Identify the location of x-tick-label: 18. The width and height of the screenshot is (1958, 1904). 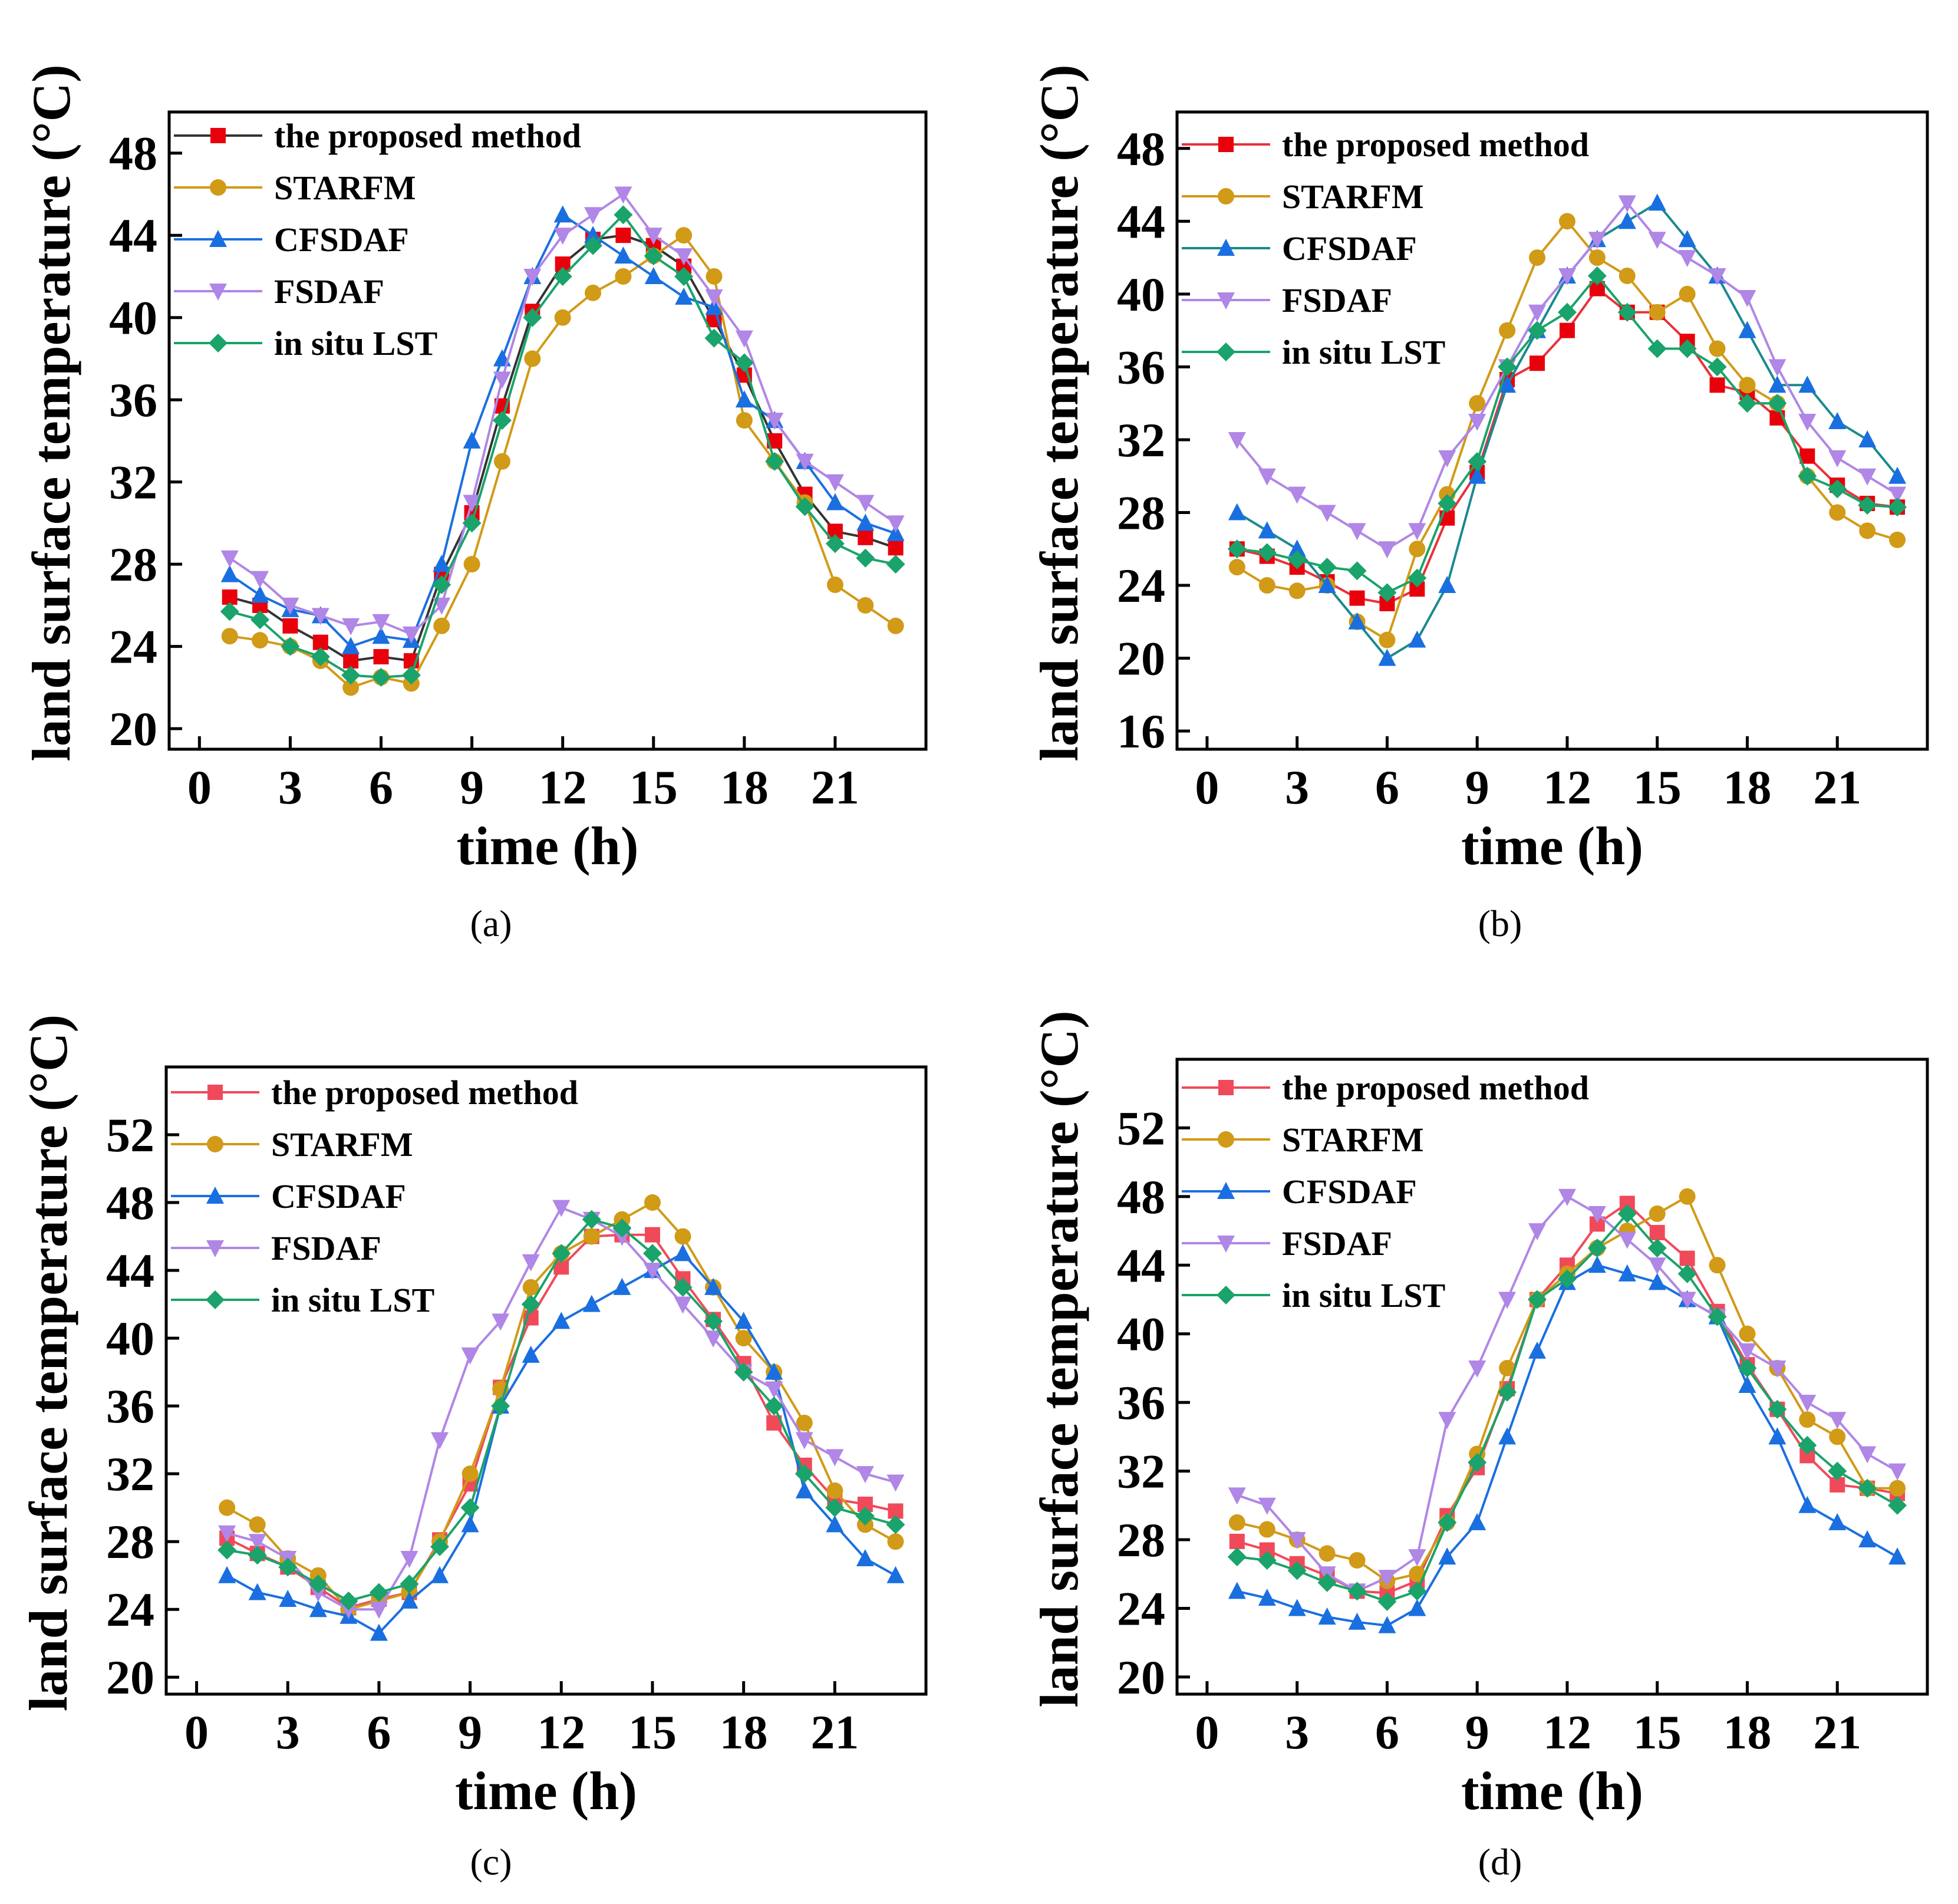
(1747, 787).